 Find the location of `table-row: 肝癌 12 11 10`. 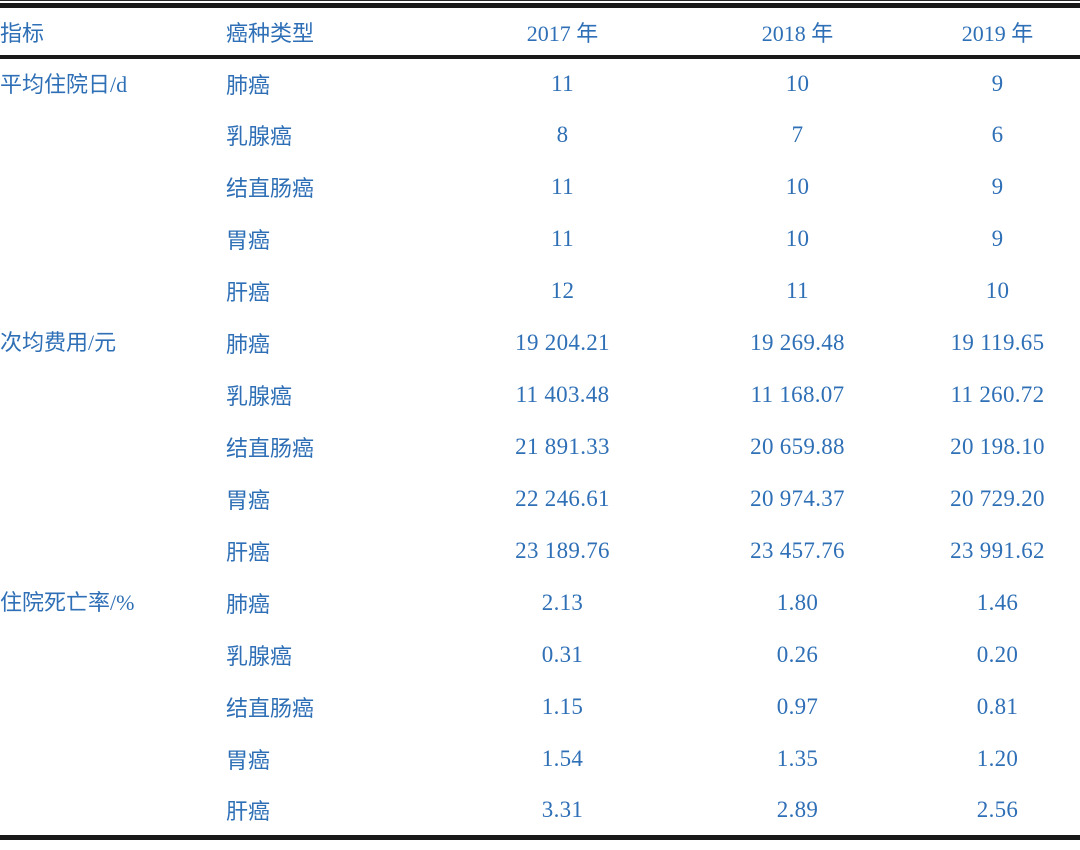

table-row: 肝癌 12 11 10 is located at coordinates (540, 291).